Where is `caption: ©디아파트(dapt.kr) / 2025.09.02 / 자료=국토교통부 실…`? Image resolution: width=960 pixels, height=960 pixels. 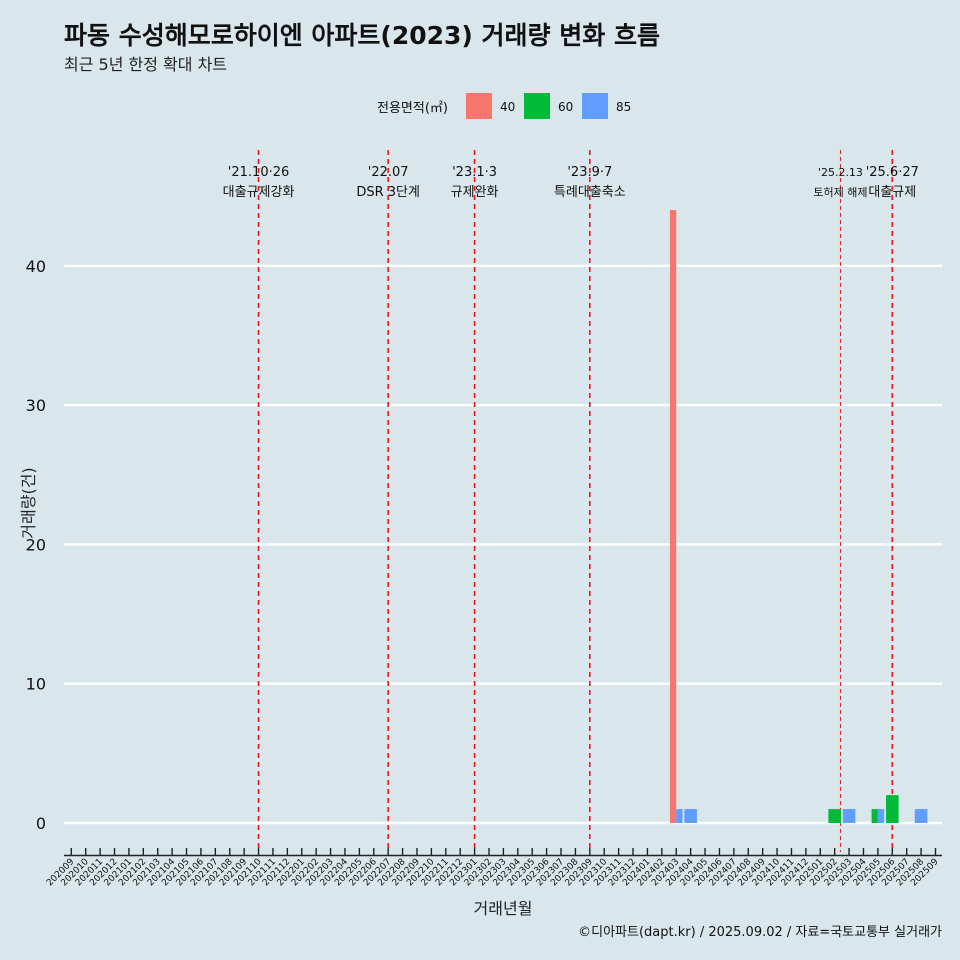 caption: ©디아파트(dapt.kr) / 2025.09.02 / 자료=국토교통부 실… is located at coordinates (760, 932).